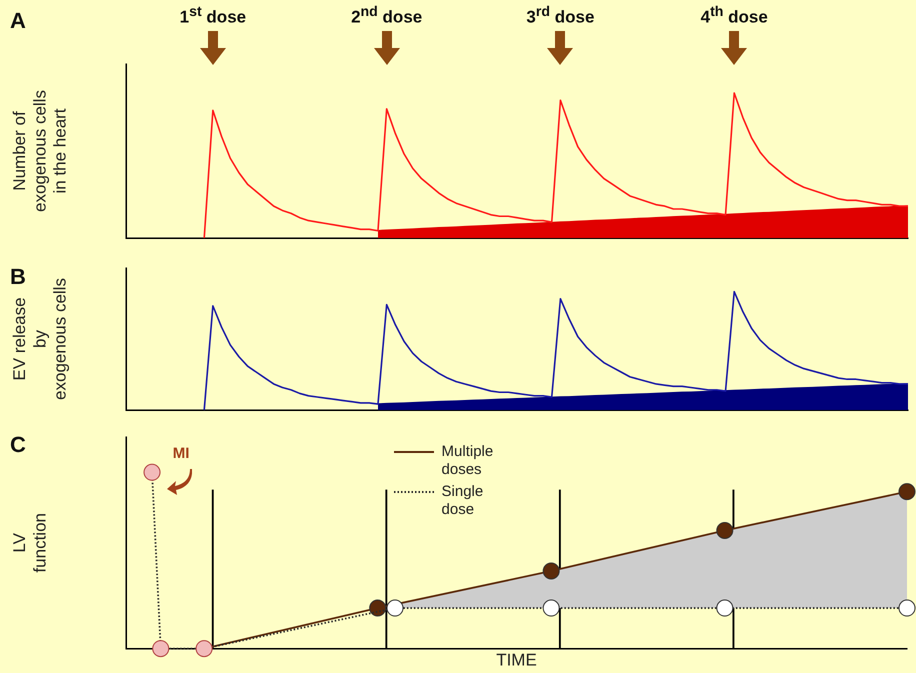 The image size is (916, 673). What do you see at coordinates (30, 543) in the screenshot?
I see `y-axis-title: LV function` at bounding box center [30, 543].